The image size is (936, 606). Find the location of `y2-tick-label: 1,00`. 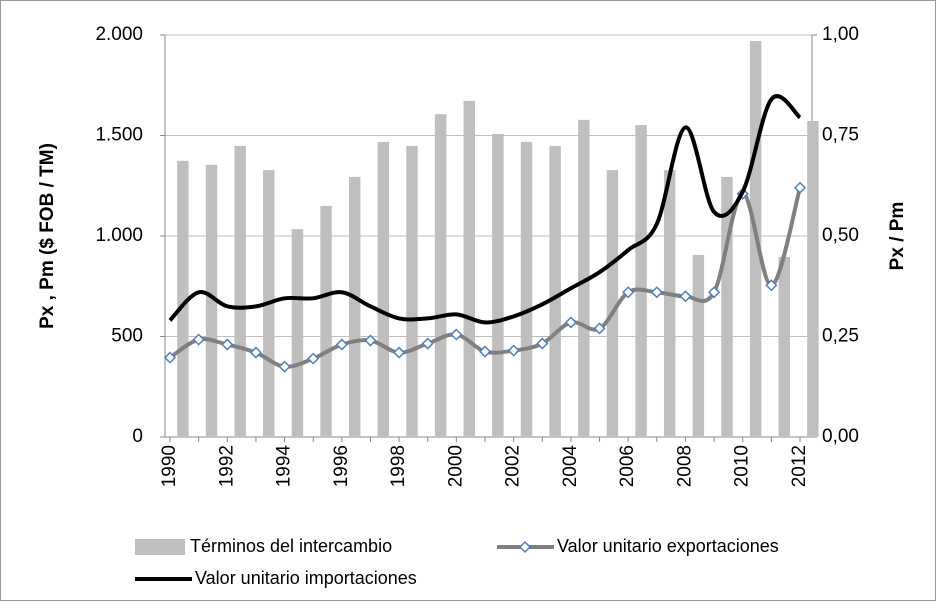

y2-tick-label: 1,00 is located at coordinates (840, 34).